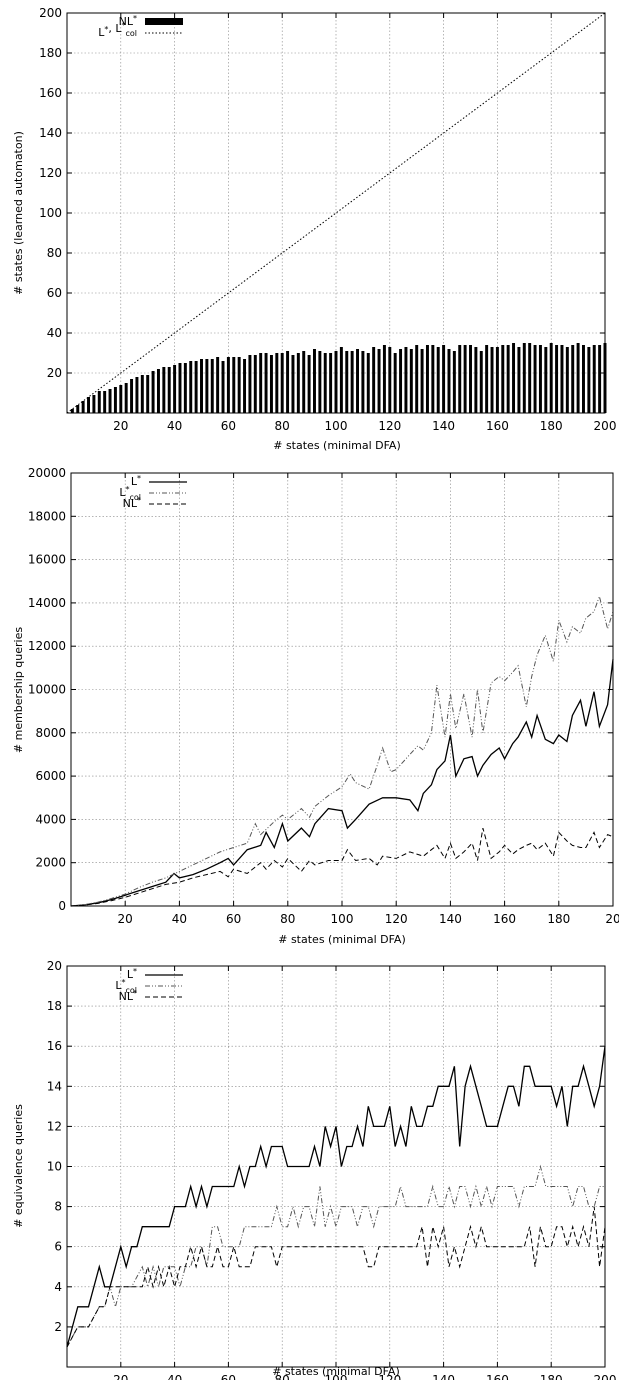 This screenshot has height=1380, width=619. I want to click on y-axis-label: # membership queries, so click(18, 690).